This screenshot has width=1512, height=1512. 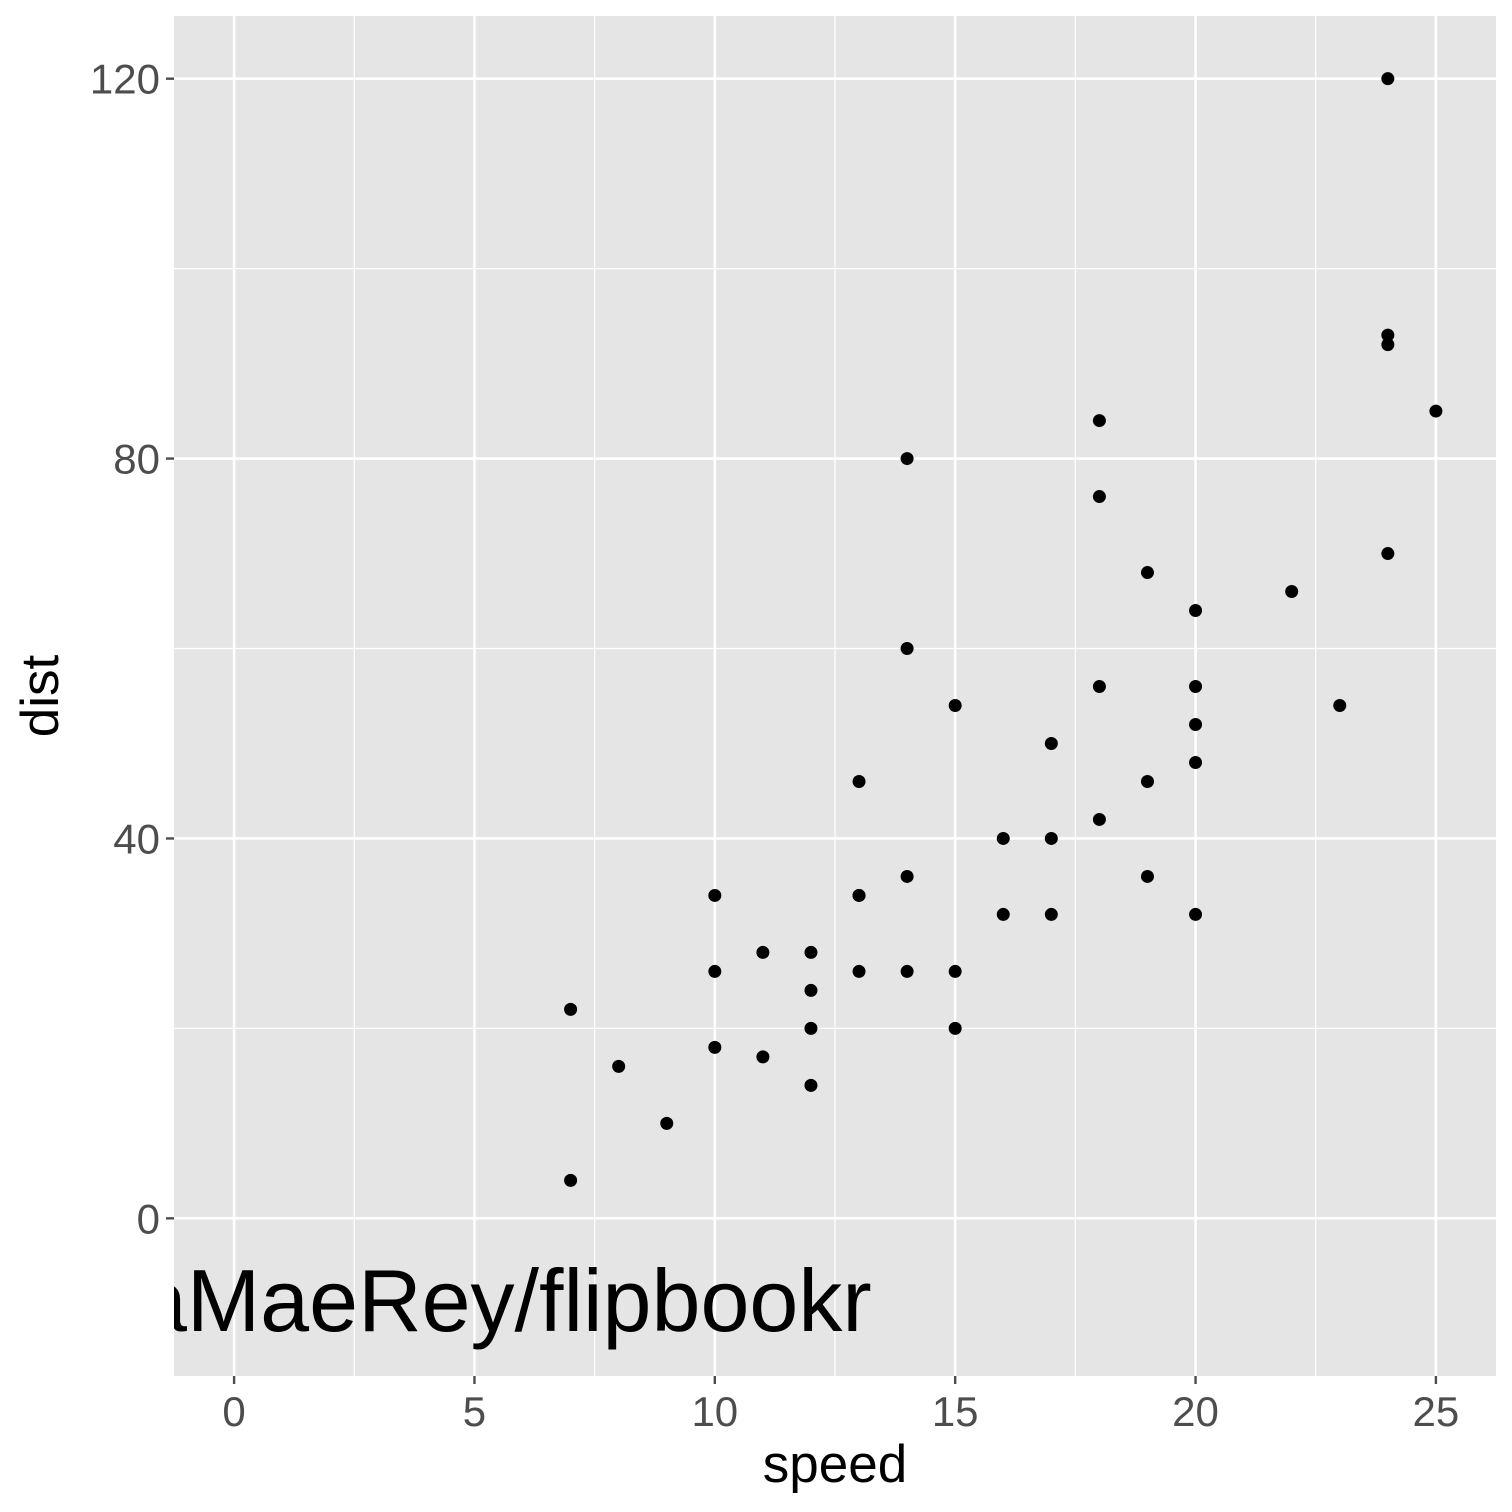 What do you see at coordinates (955, 1411) in the screenshot?
I see `x-tick-label: 15` at bounding box center [955, 1411].